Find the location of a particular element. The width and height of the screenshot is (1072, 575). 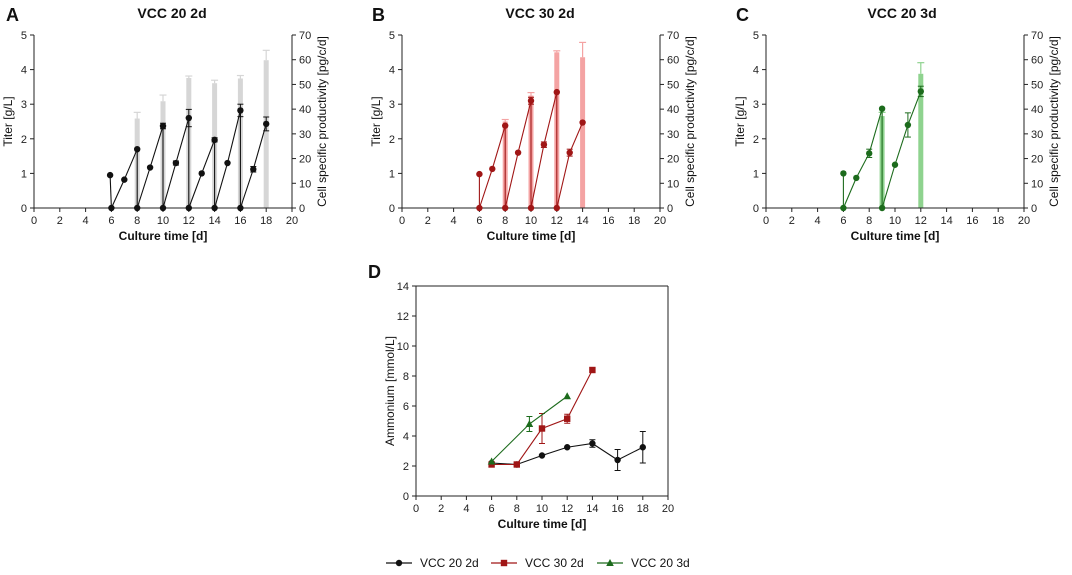

legend-label: VCC 20 3d is located at coordinates (660, 563).